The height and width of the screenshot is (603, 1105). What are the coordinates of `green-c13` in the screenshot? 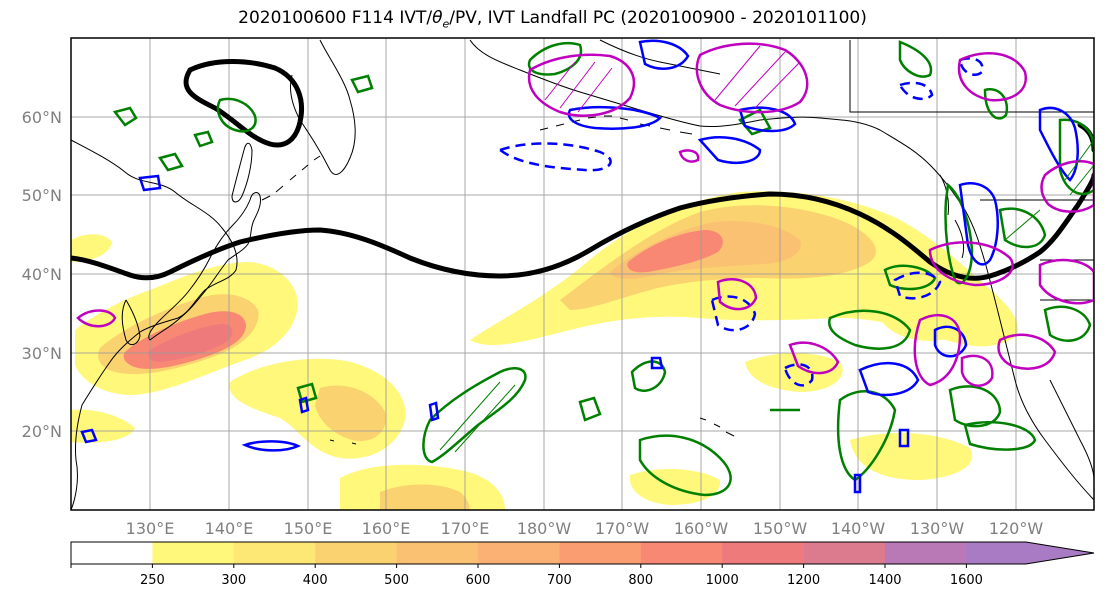 It's located at (474, 415).